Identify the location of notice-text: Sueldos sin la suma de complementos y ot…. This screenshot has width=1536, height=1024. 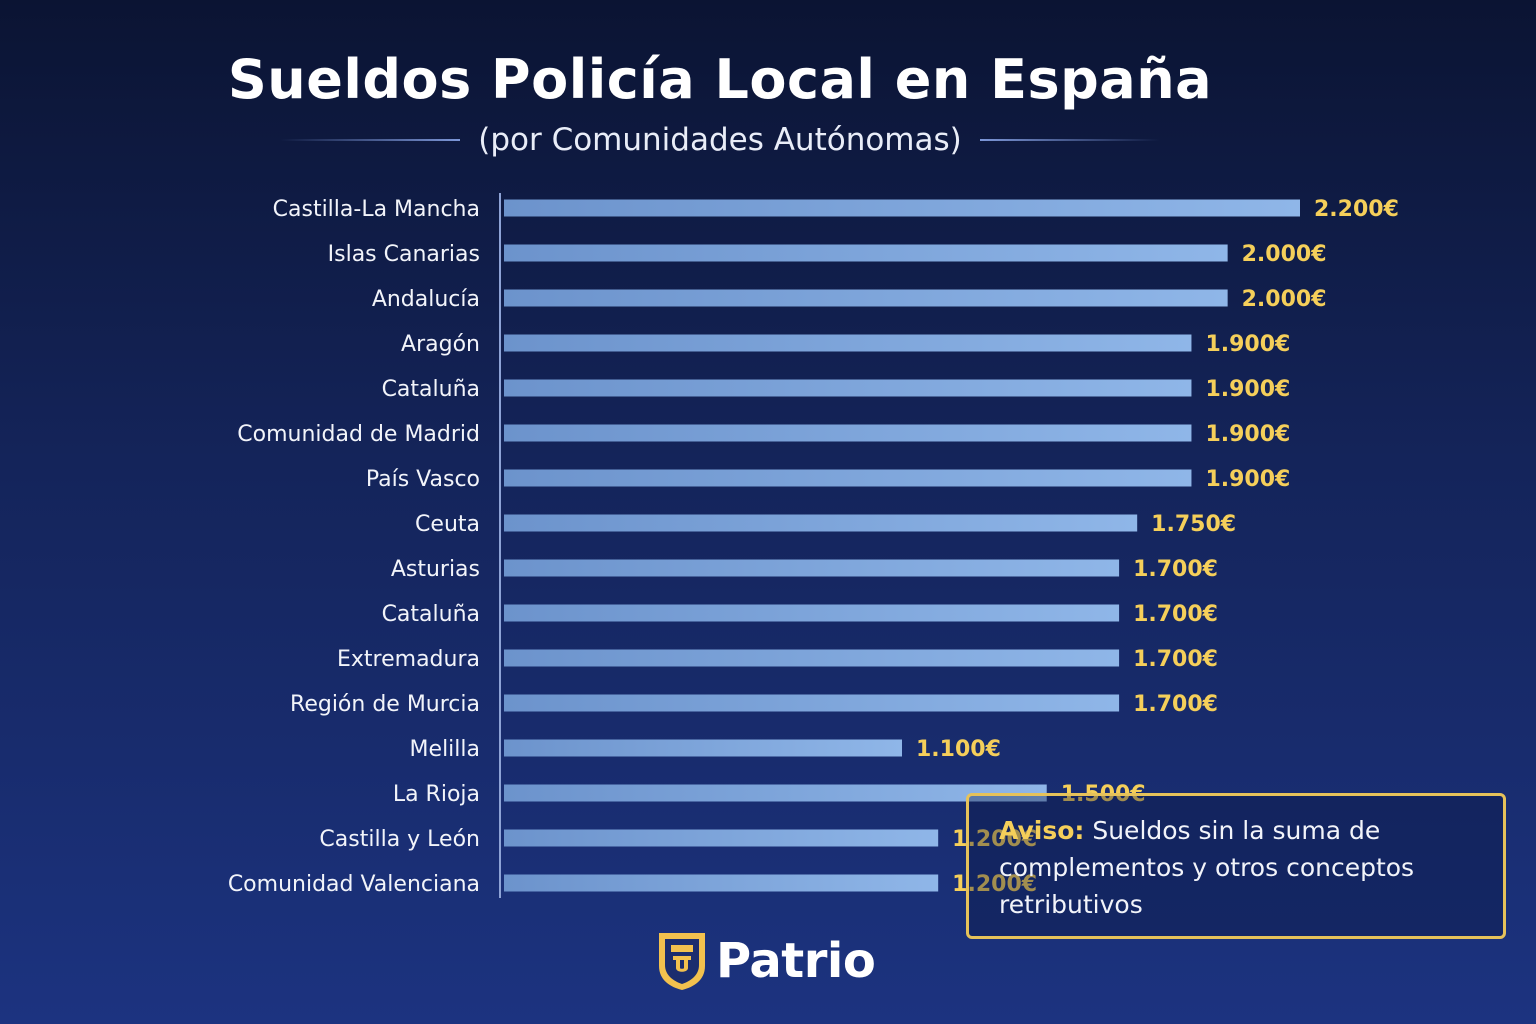
(1207, 867).